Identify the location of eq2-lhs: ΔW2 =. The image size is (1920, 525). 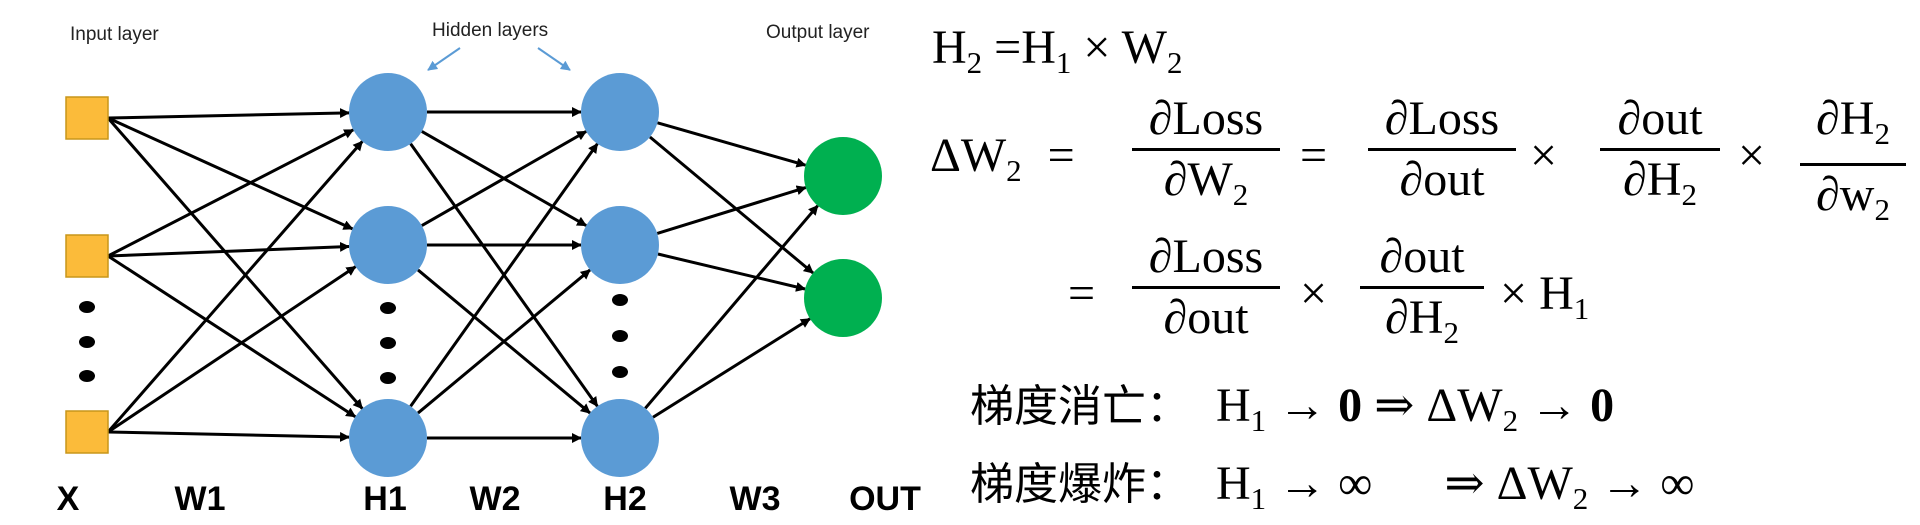
(1002, 158).